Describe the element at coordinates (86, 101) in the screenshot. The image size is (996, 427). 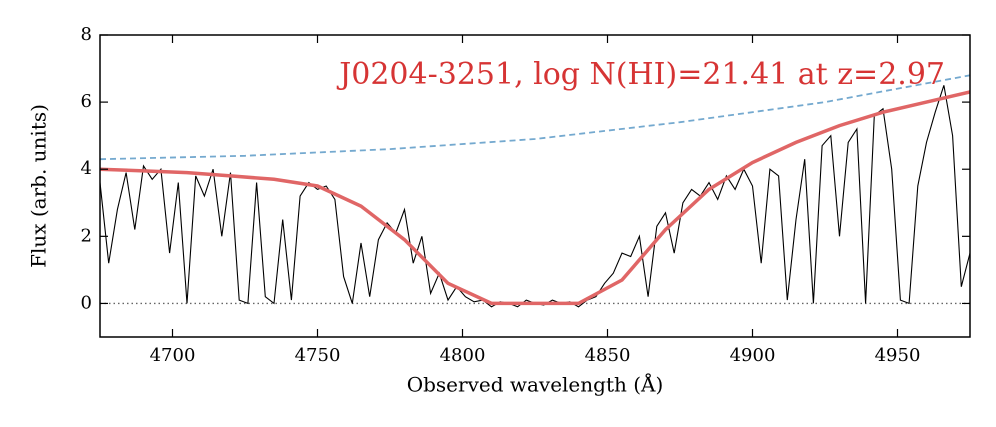
I see `y-tick-label: 6` at that location.